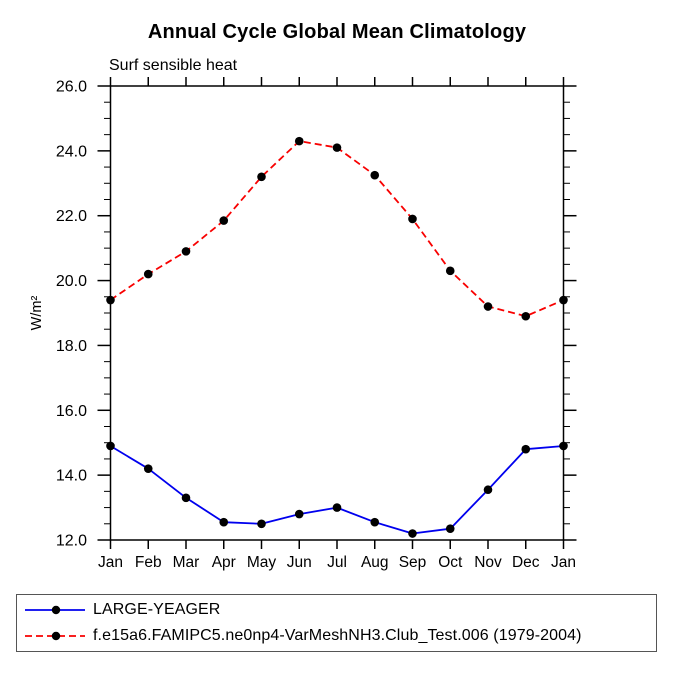  Describe the element at coordinates (224, 562) in the screenshot. I see `x-tick-label: Apr` at that location.